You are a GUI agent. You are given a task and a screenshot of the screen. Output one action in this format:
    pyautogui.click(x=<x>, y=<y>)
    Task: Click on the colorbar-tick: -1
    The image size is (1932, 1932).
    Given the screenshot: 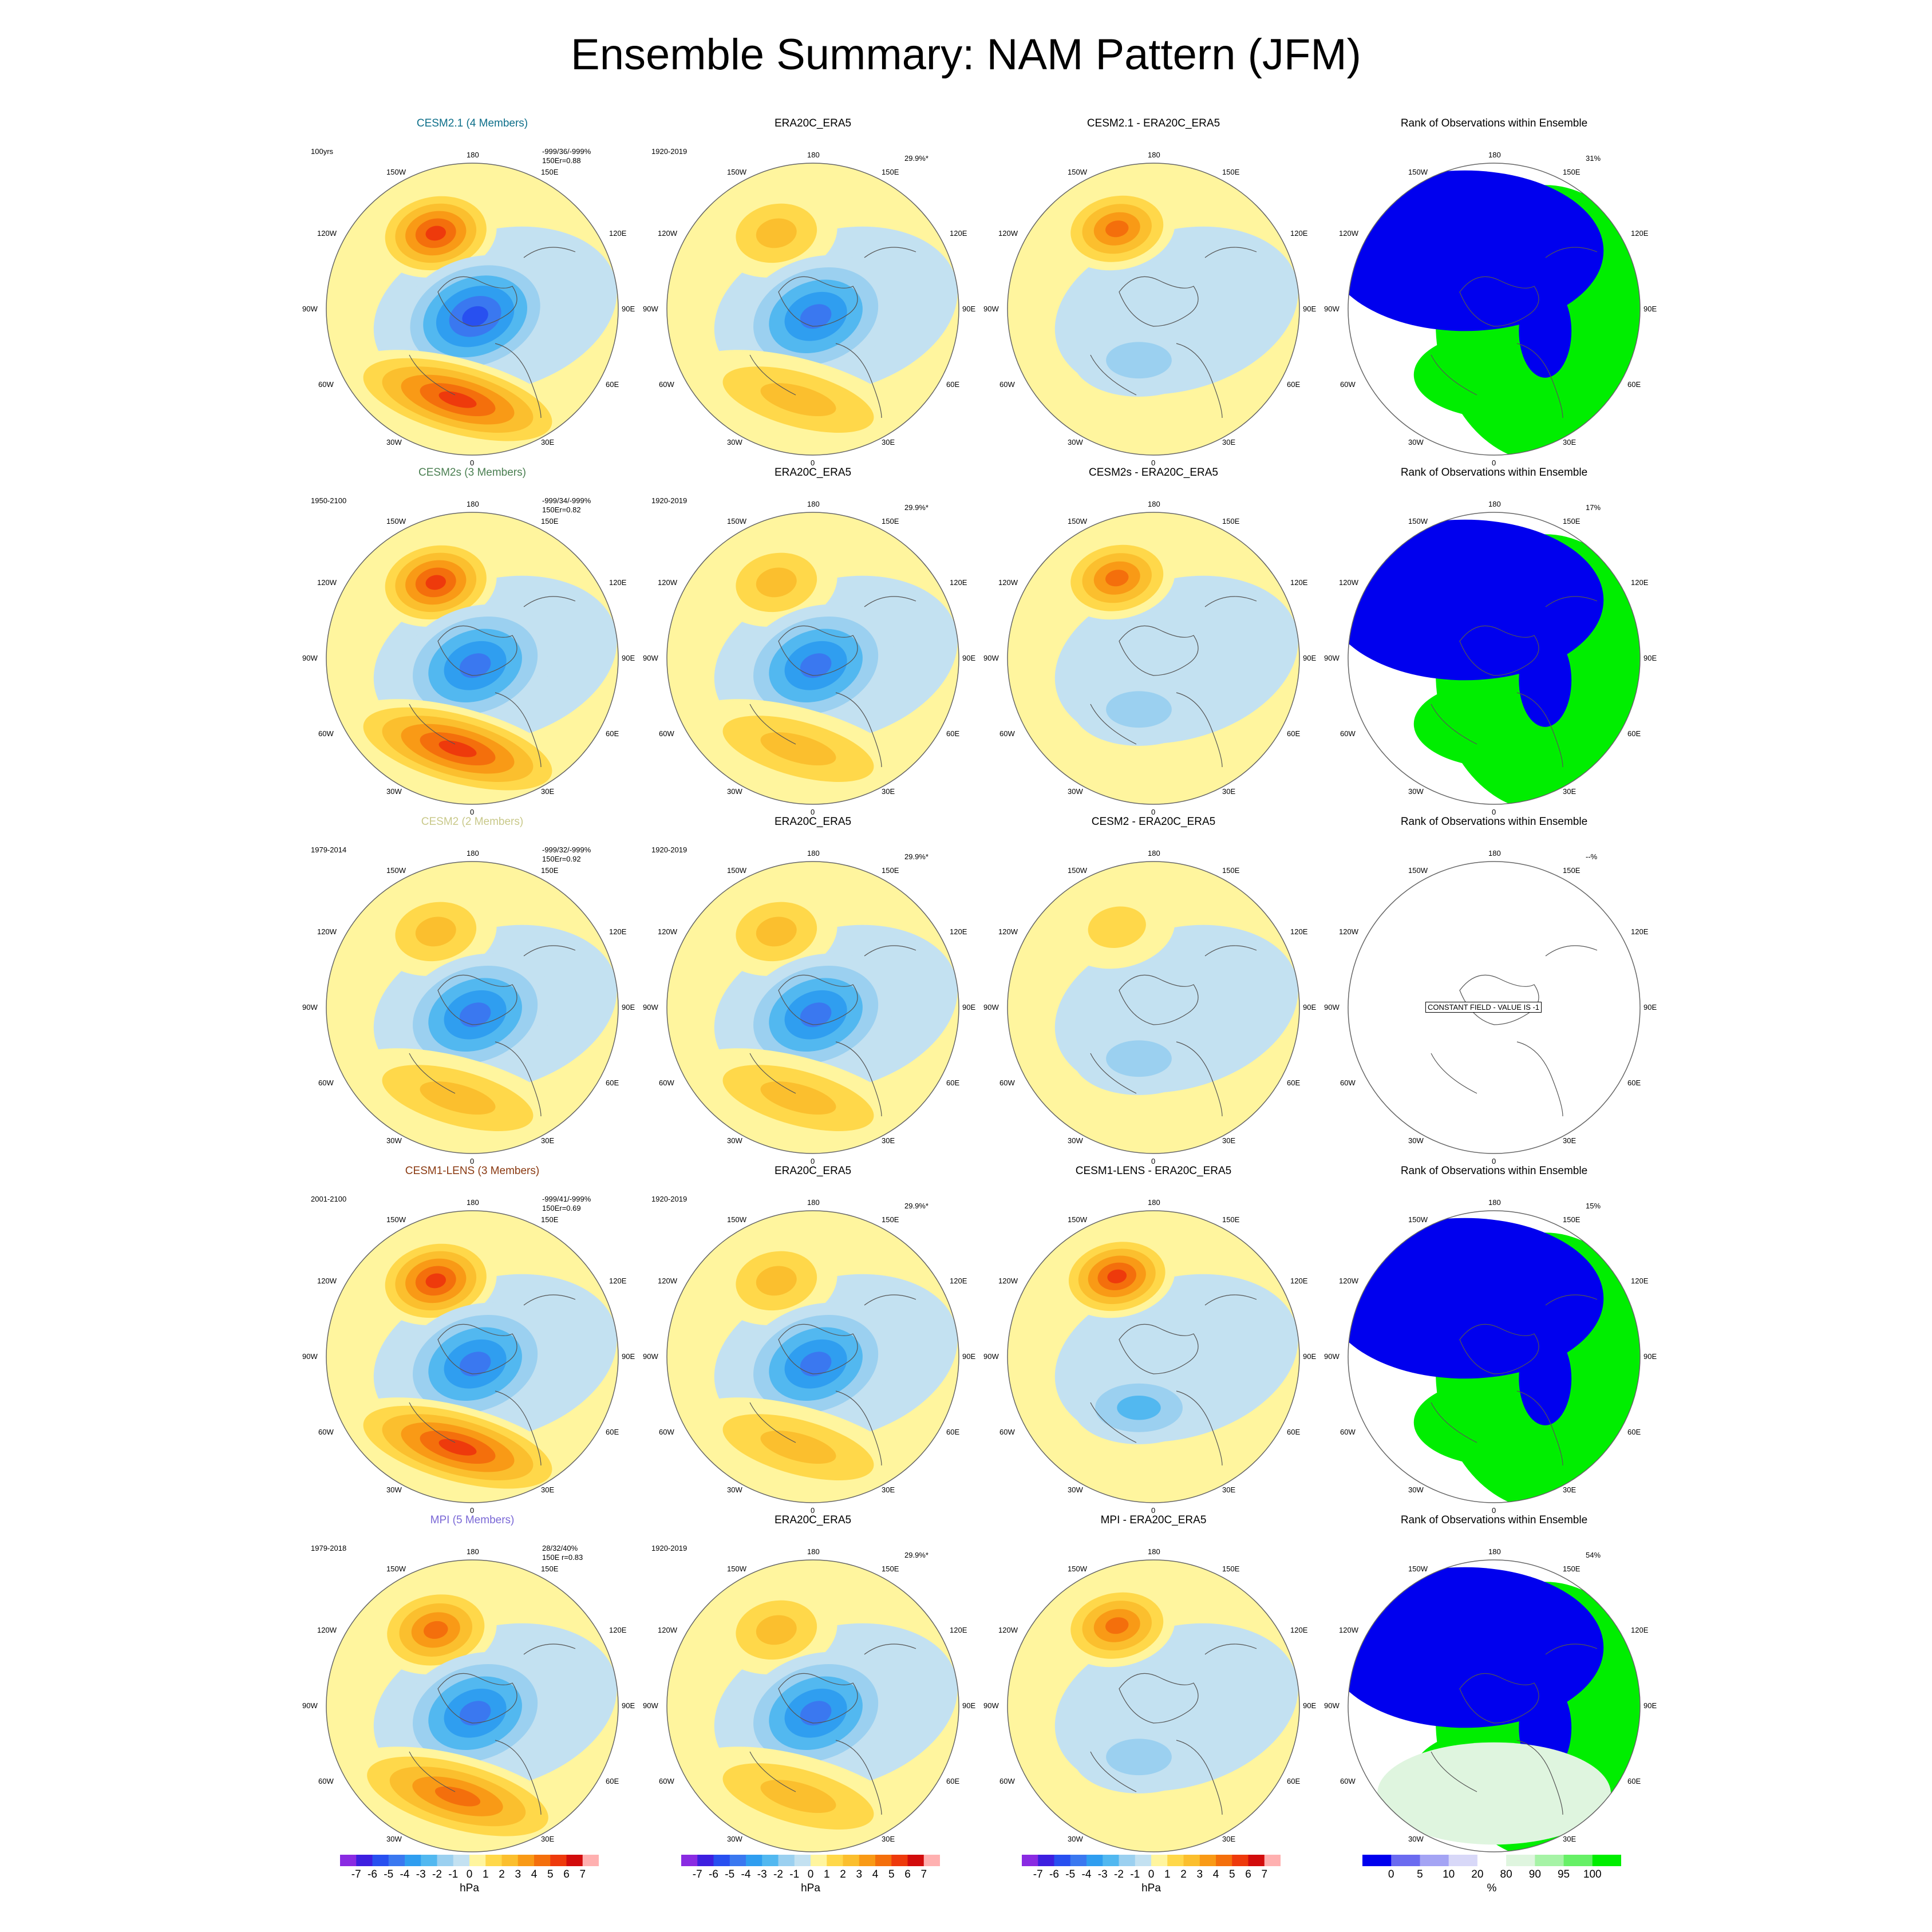 What is the action you would take?
    pyautogui.click(x=453, y=1874)
    